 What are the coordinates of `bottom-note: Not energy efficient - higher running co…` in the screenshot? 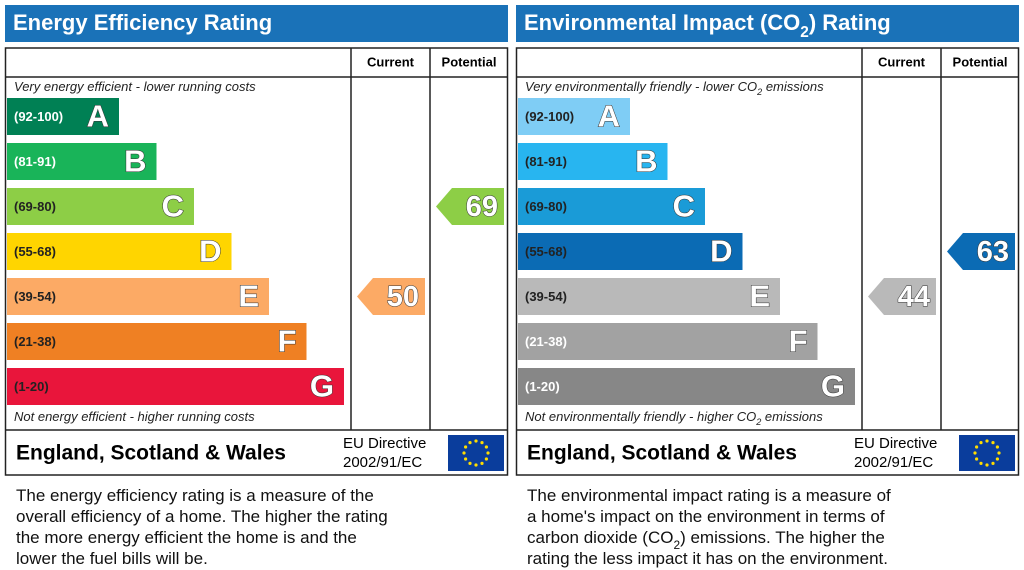 It's located at (134, 416).